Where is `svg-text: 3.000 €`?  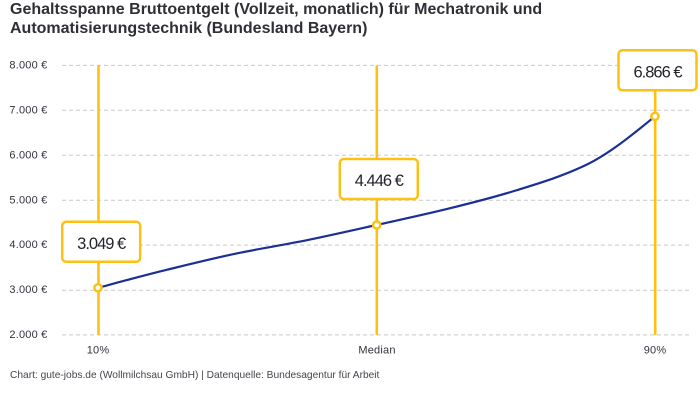
svg-text: 3.000 € is located at coordinates (28, 290).